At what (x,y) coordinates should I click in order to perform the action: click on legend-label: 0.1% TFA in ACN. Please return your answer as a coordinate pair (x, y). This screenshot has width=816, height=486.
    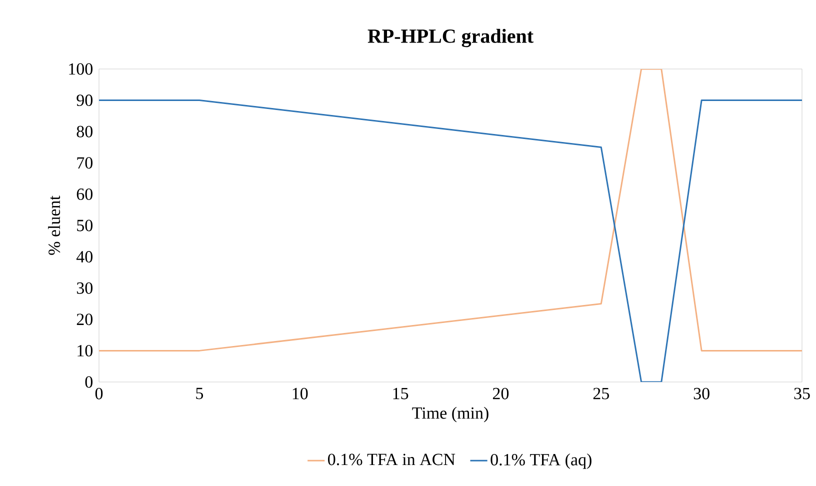
    Looking at the image, I should click on (392, 460).